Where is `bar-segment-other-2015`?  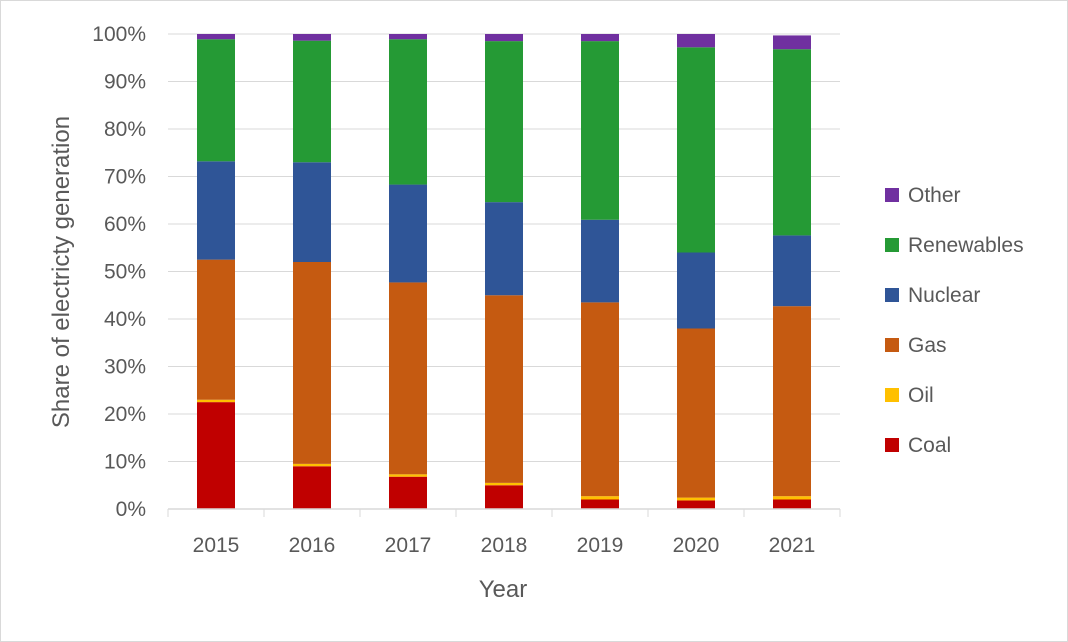
bar-segment-other-2015 is located at coordinates (216, 37).